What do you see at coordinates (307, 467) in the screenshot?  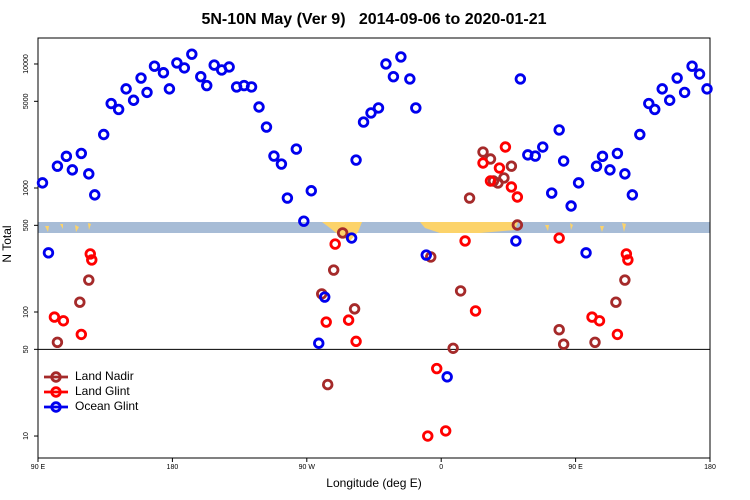 I see `x-tick-label: 90 W` at bounding box center [307, 467].